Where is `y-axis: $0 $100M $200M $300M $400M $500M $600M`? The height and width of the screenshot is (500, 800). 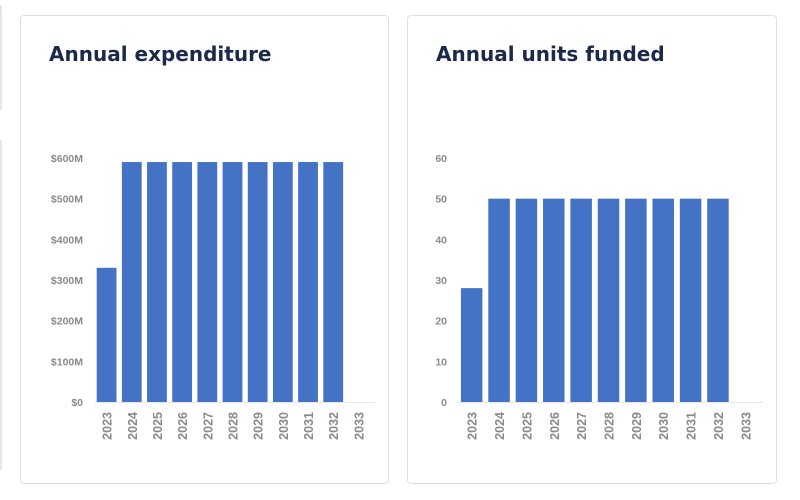 y-axis: $0 $100M $200M $300M $400M $500M $600M is located at coordinates (67, 281).